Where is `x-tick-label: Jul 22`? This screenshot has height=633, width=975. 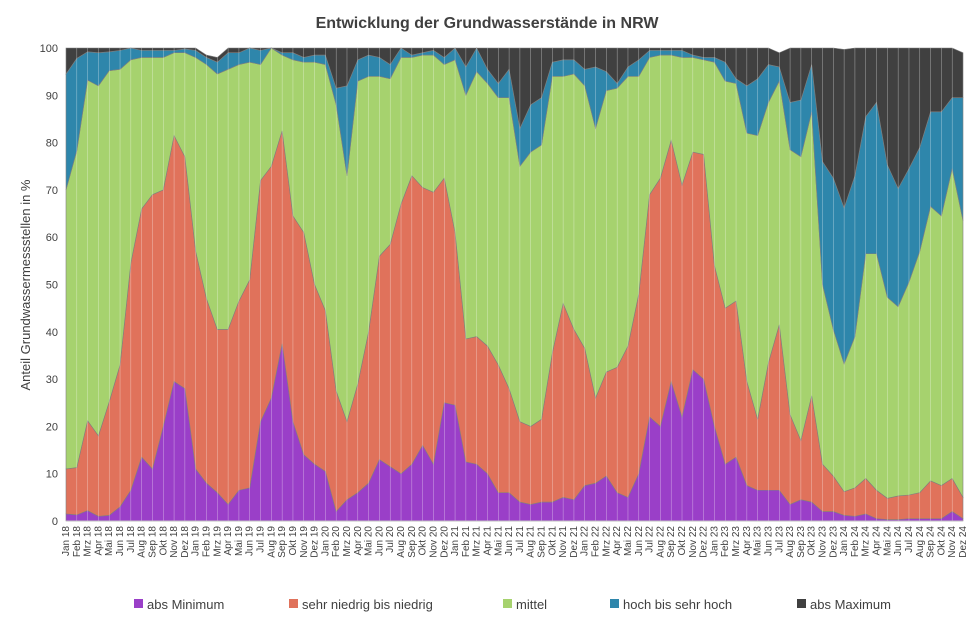 x-tick-label: Jul 22 is located at coordinates (650, 539).